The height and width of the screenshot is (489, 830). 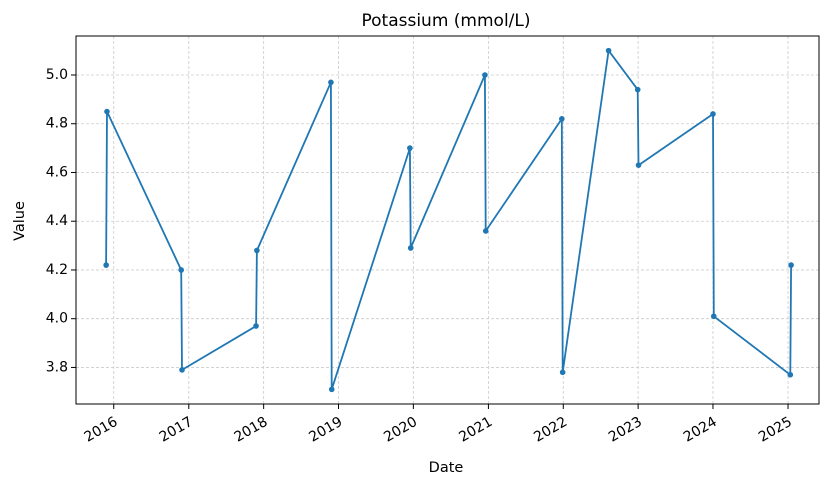 I want to click on y-tick-label: 3.8, so click(x=57, y=367).